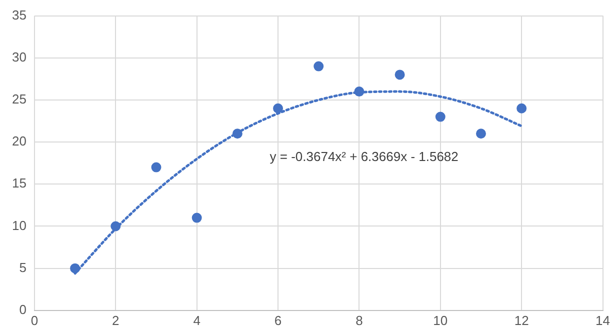  I want to click on annotation: y = -0.3674x² + 6.3669x - 1.5682, so click(364, 156).